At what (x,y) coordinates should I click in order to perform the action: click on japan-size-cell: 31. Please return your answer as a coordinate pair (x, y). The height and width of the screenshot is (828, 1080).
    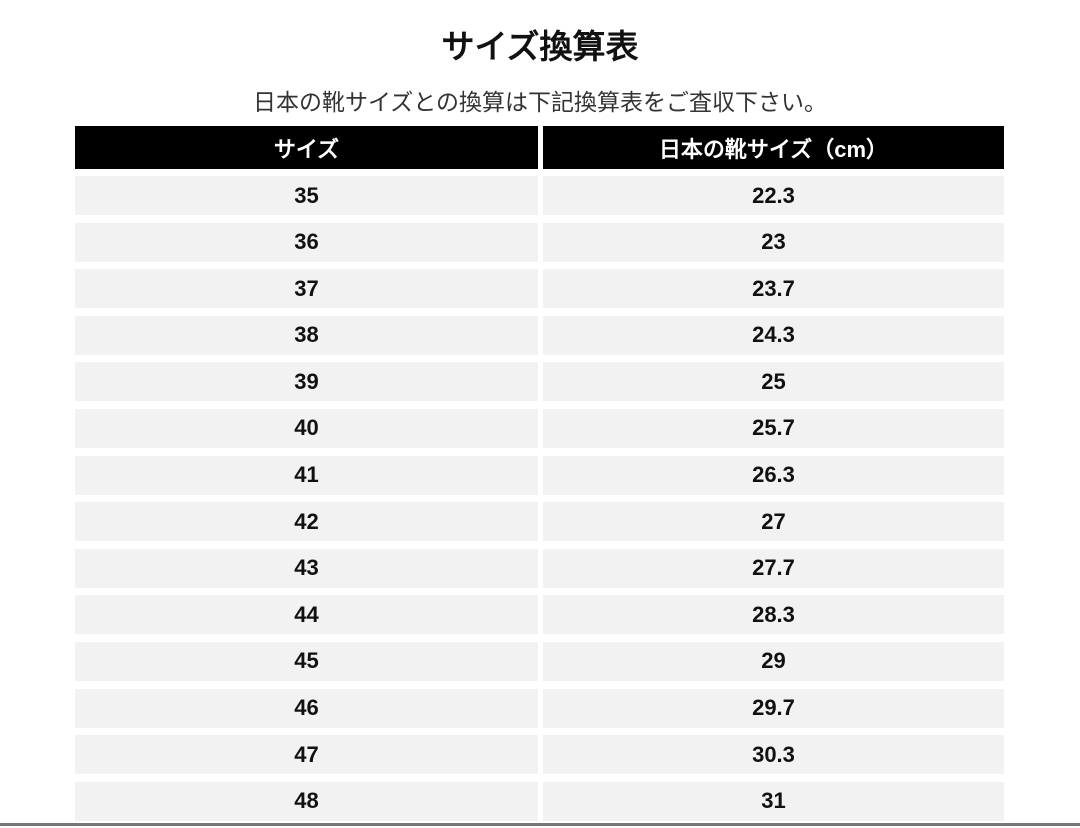
    Looking at the image, I should click on (773, 801).